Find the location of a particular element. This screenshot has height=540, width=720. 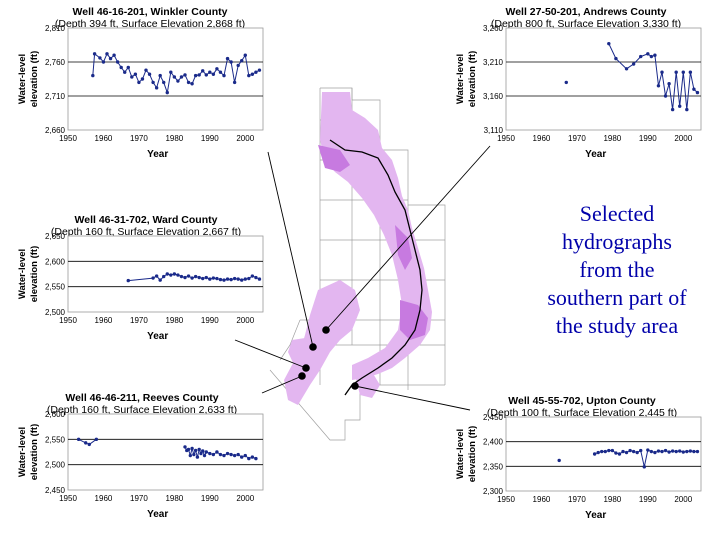

y-tick-label: 2,760 is located at coordinates (55, 62).